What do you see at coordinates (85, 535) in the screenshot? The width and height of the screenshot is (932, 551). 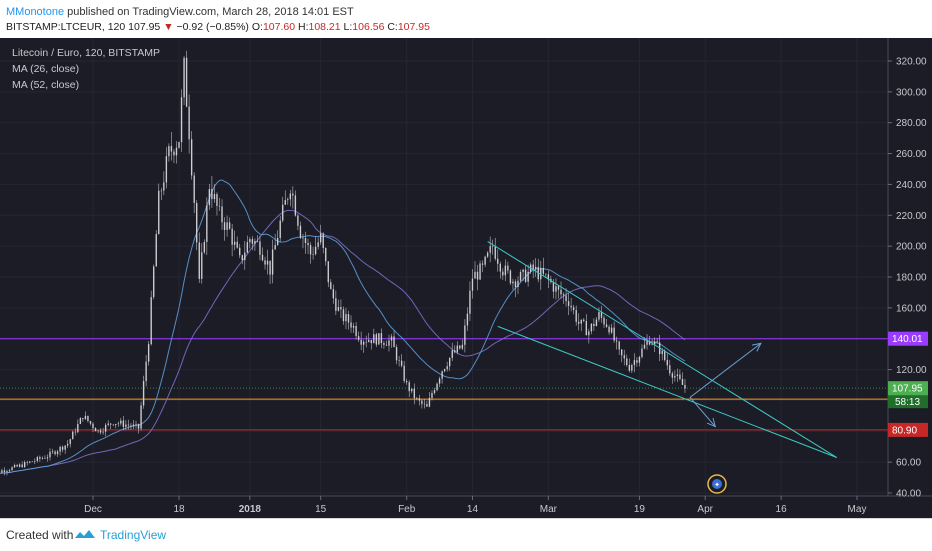 I see `tradingview-logo-icon` at bounding box center [85, 535].